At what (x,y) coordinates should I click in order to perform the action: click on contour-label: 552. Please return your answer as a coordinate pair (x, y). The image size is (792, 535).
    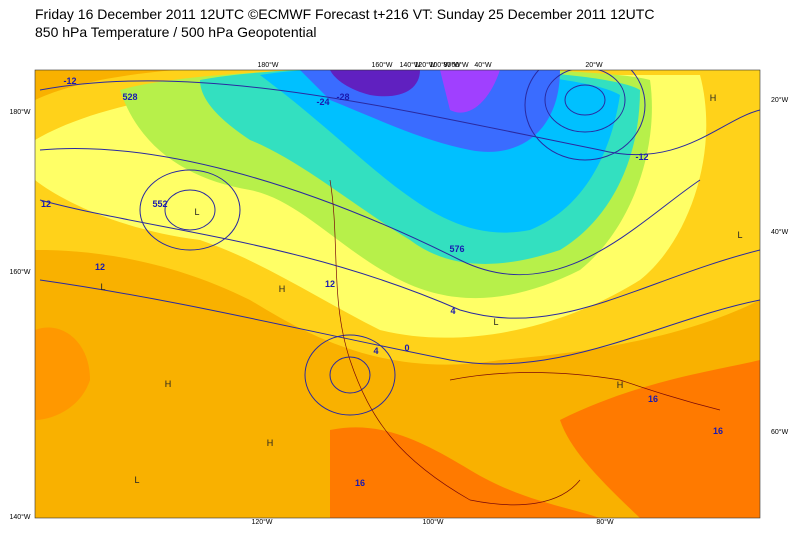
    Looking at the image, I should click on (159, 204).